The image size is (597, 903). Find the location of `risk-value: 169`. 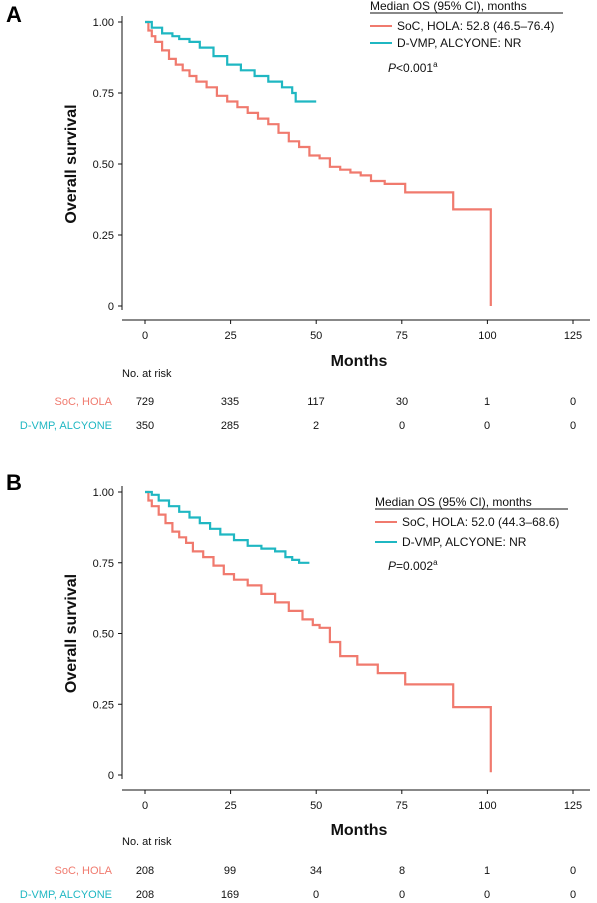

risk-value: 169 is located at coordinates (230, 895).